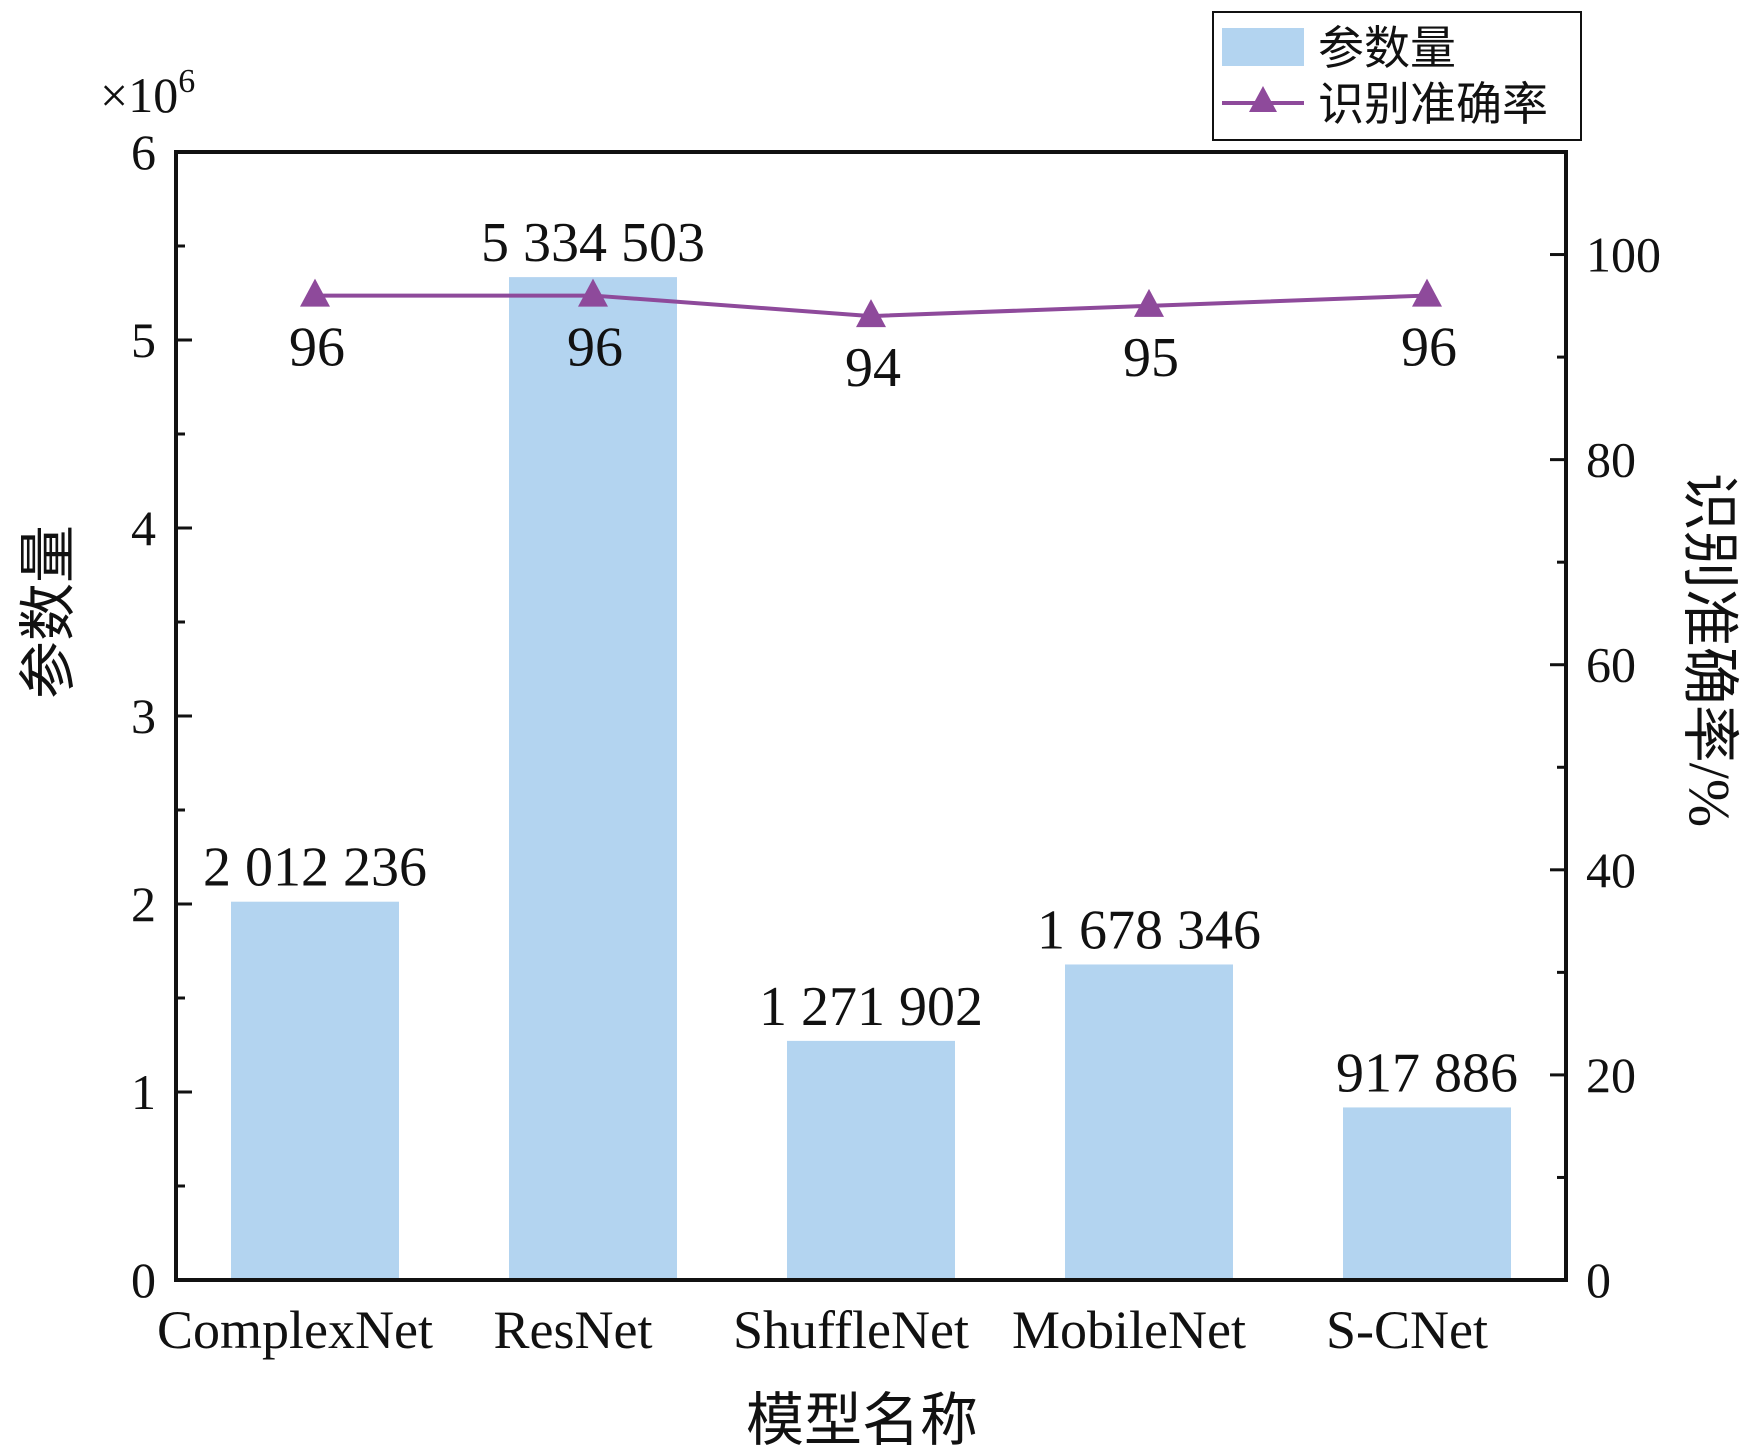 The image size is (1751, 1453). I want to click on y-tick-label: 5, so click(143, 340).